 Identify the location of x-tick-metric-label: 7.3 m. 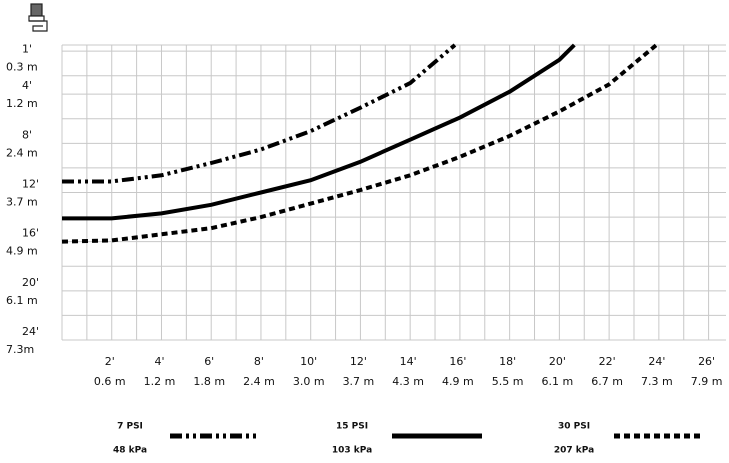
(657, 381).